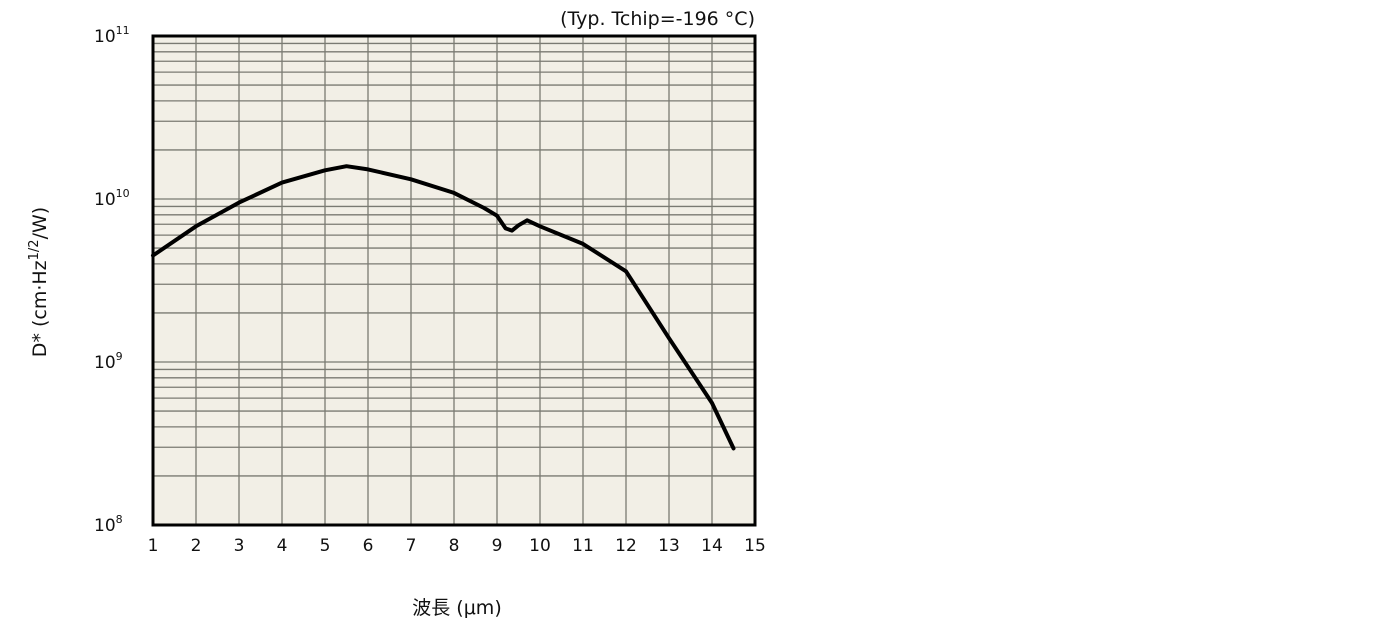  What do you see at coordinates (540, 546) in the screenshot?
I see `x-tick-label: 10` at bounding box center [540, 546].